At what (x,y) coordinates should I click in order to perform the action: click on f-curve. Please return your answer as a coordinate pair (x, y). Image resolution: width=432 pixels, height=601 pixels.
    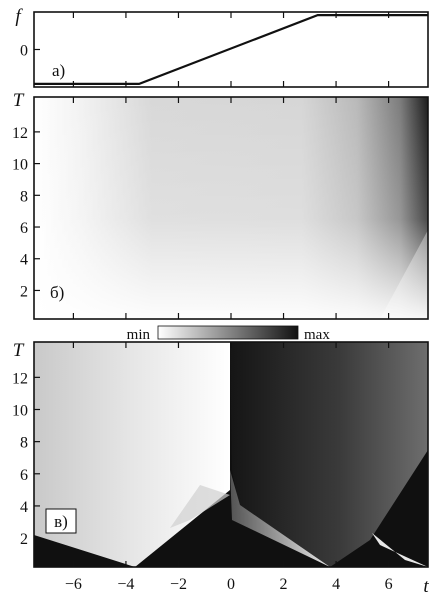
    Looking at the image, I should click on (231, 50).